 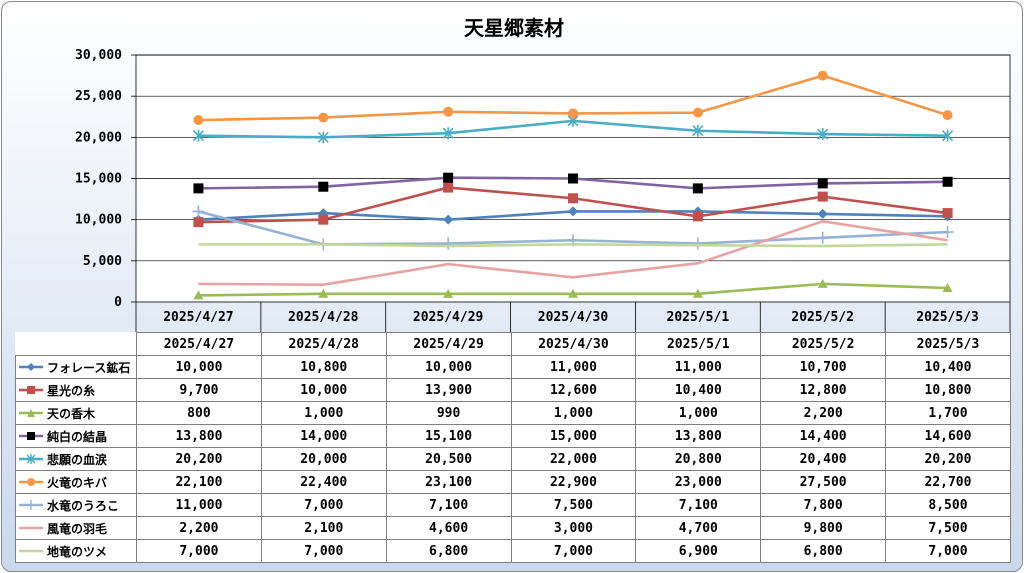 What do you see at coordinates (199, 459) in the screenshot?
I see `table-cell: 20,200` at bounding box center [199, 459].